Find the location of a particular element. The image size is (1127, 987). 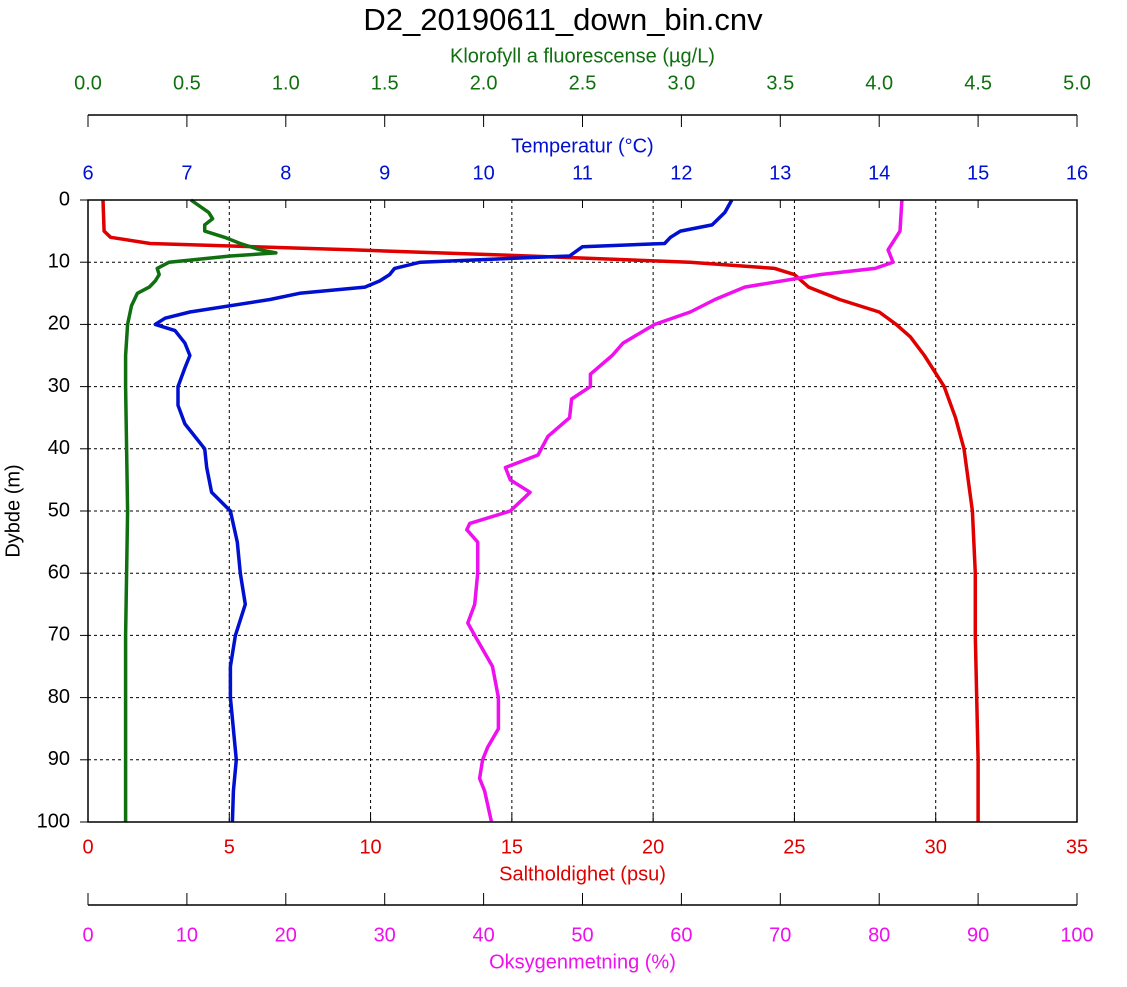

y-tick-label: 60 is located at coordinates (59, 572).